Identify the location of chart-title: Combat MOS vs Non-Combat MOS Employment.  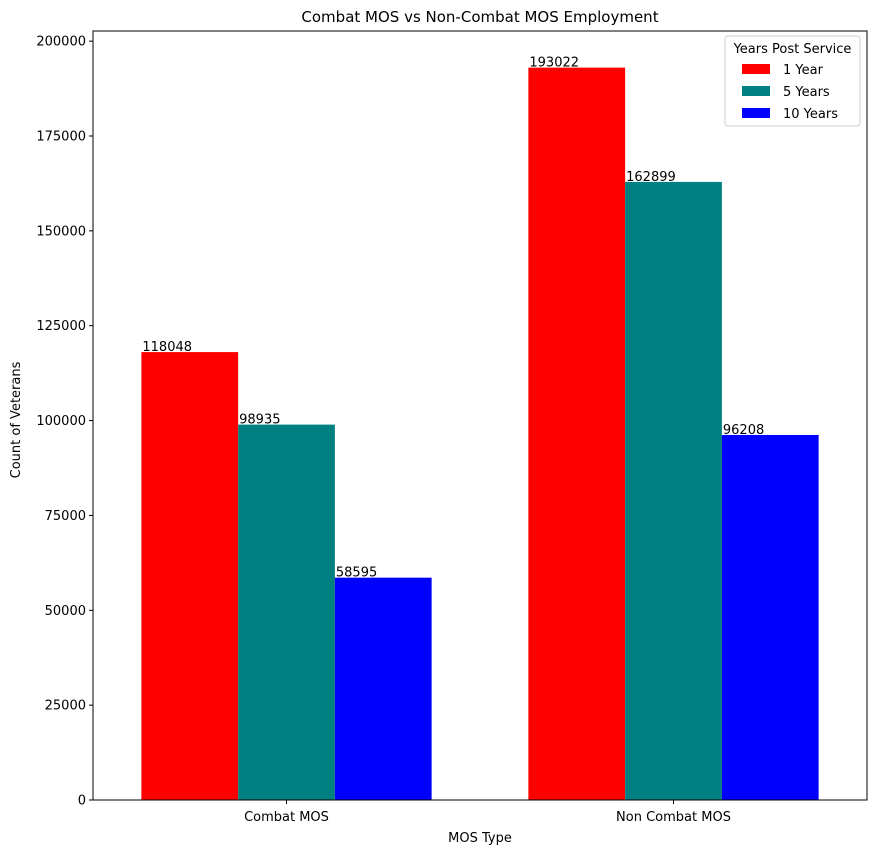
(479, 17).